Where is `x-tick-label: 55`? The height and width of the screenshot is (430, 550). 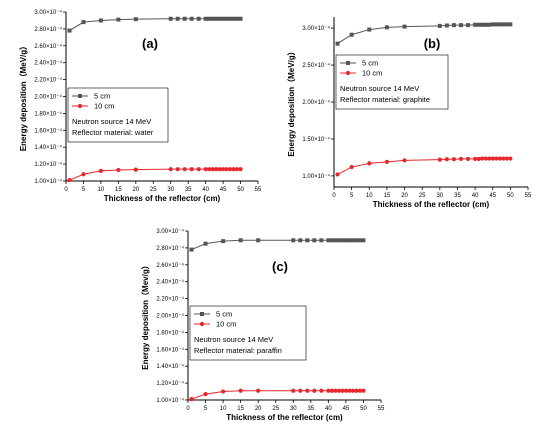
x-tick-label: 55 is located at coordinates (258, 190).